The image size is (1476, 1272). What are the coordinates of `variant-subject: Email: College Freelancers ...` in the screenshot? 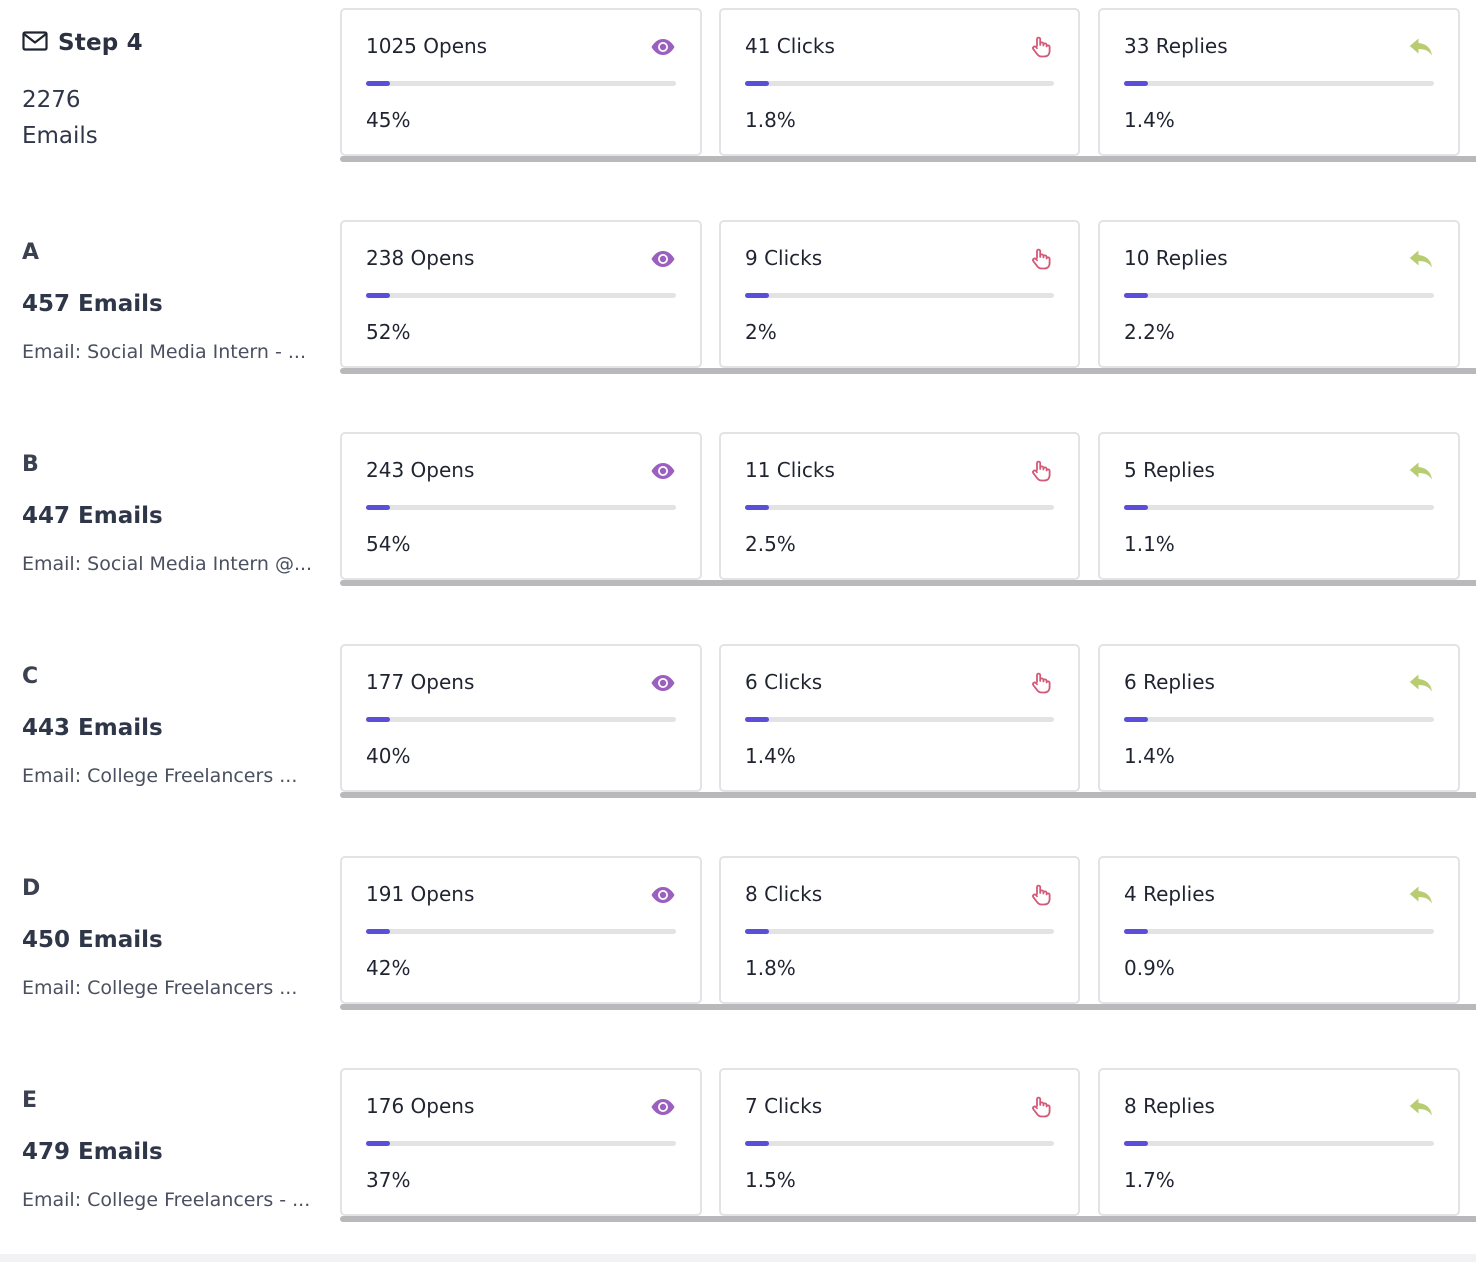 It's located at (160, 776).